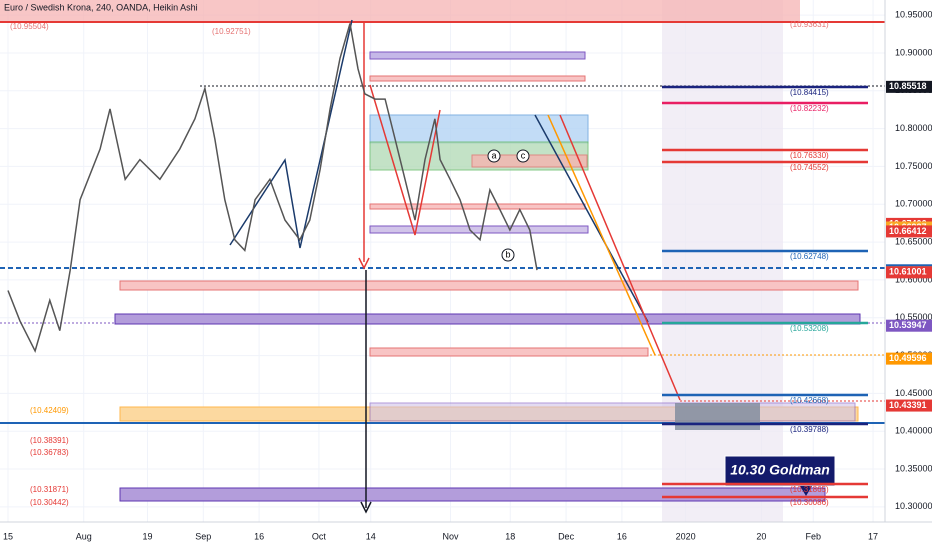 This screenshot has height=550, width=932. I want to click on y-tick-label: 10.75000, so click(913, 166).